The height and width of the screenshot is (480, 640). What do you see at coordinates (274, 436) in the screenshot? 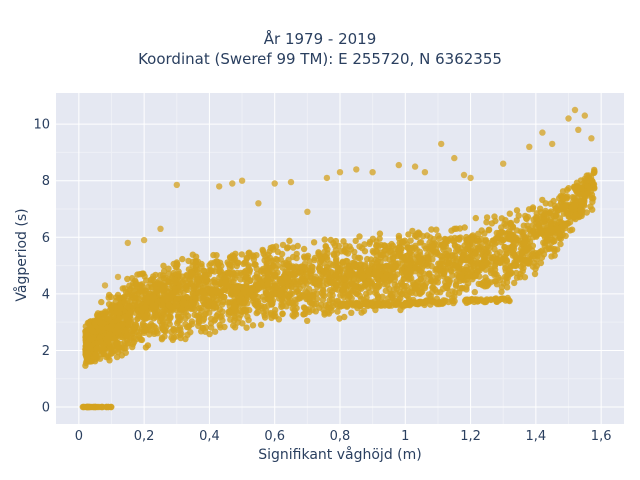
I see `x-tick-label: 0,6` at bounding box center [274, 436].